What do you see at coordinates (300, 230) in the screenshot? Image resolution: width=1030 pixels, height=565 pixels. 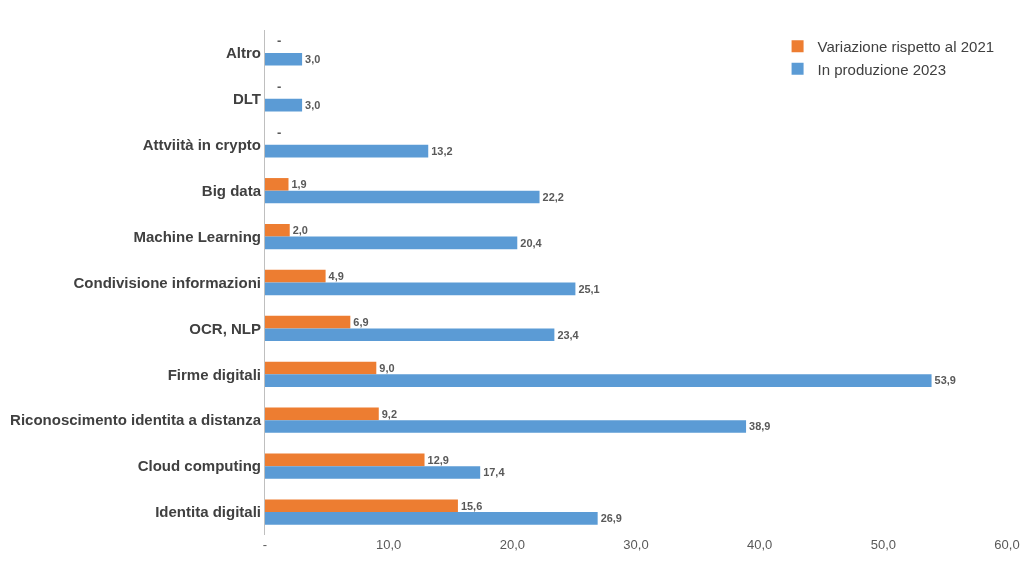 I see `data-label: 2,0` at bounding box center [300, 230].